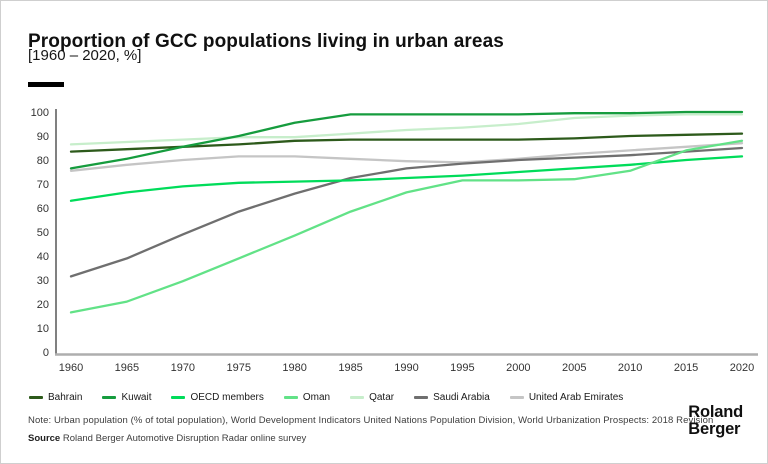  I want to click on y-tick-label: 100, so click(40, 113).